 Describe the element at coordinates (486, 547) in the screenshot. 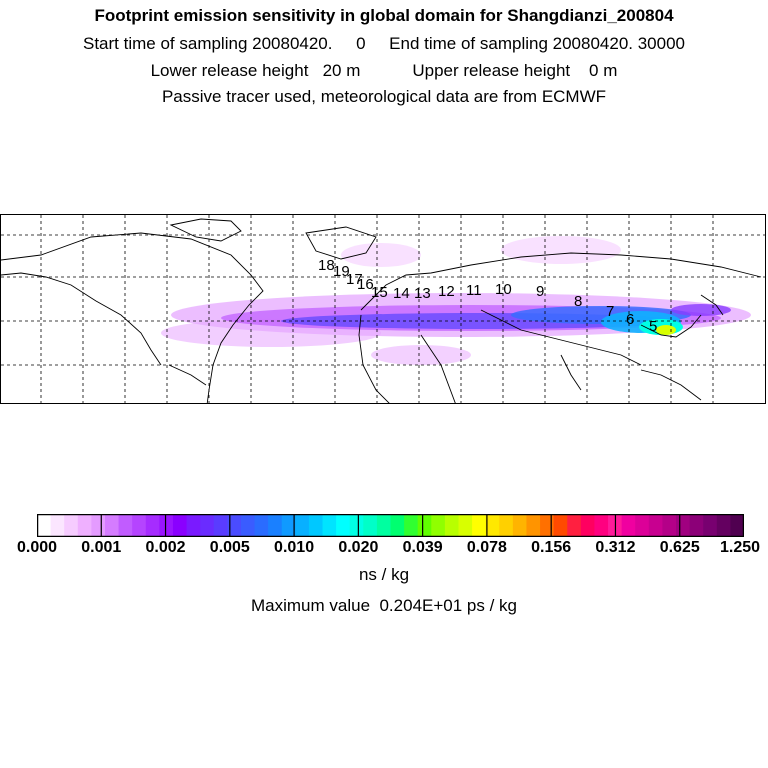

I see `colorbar-tick-label: 0.078` at that location.